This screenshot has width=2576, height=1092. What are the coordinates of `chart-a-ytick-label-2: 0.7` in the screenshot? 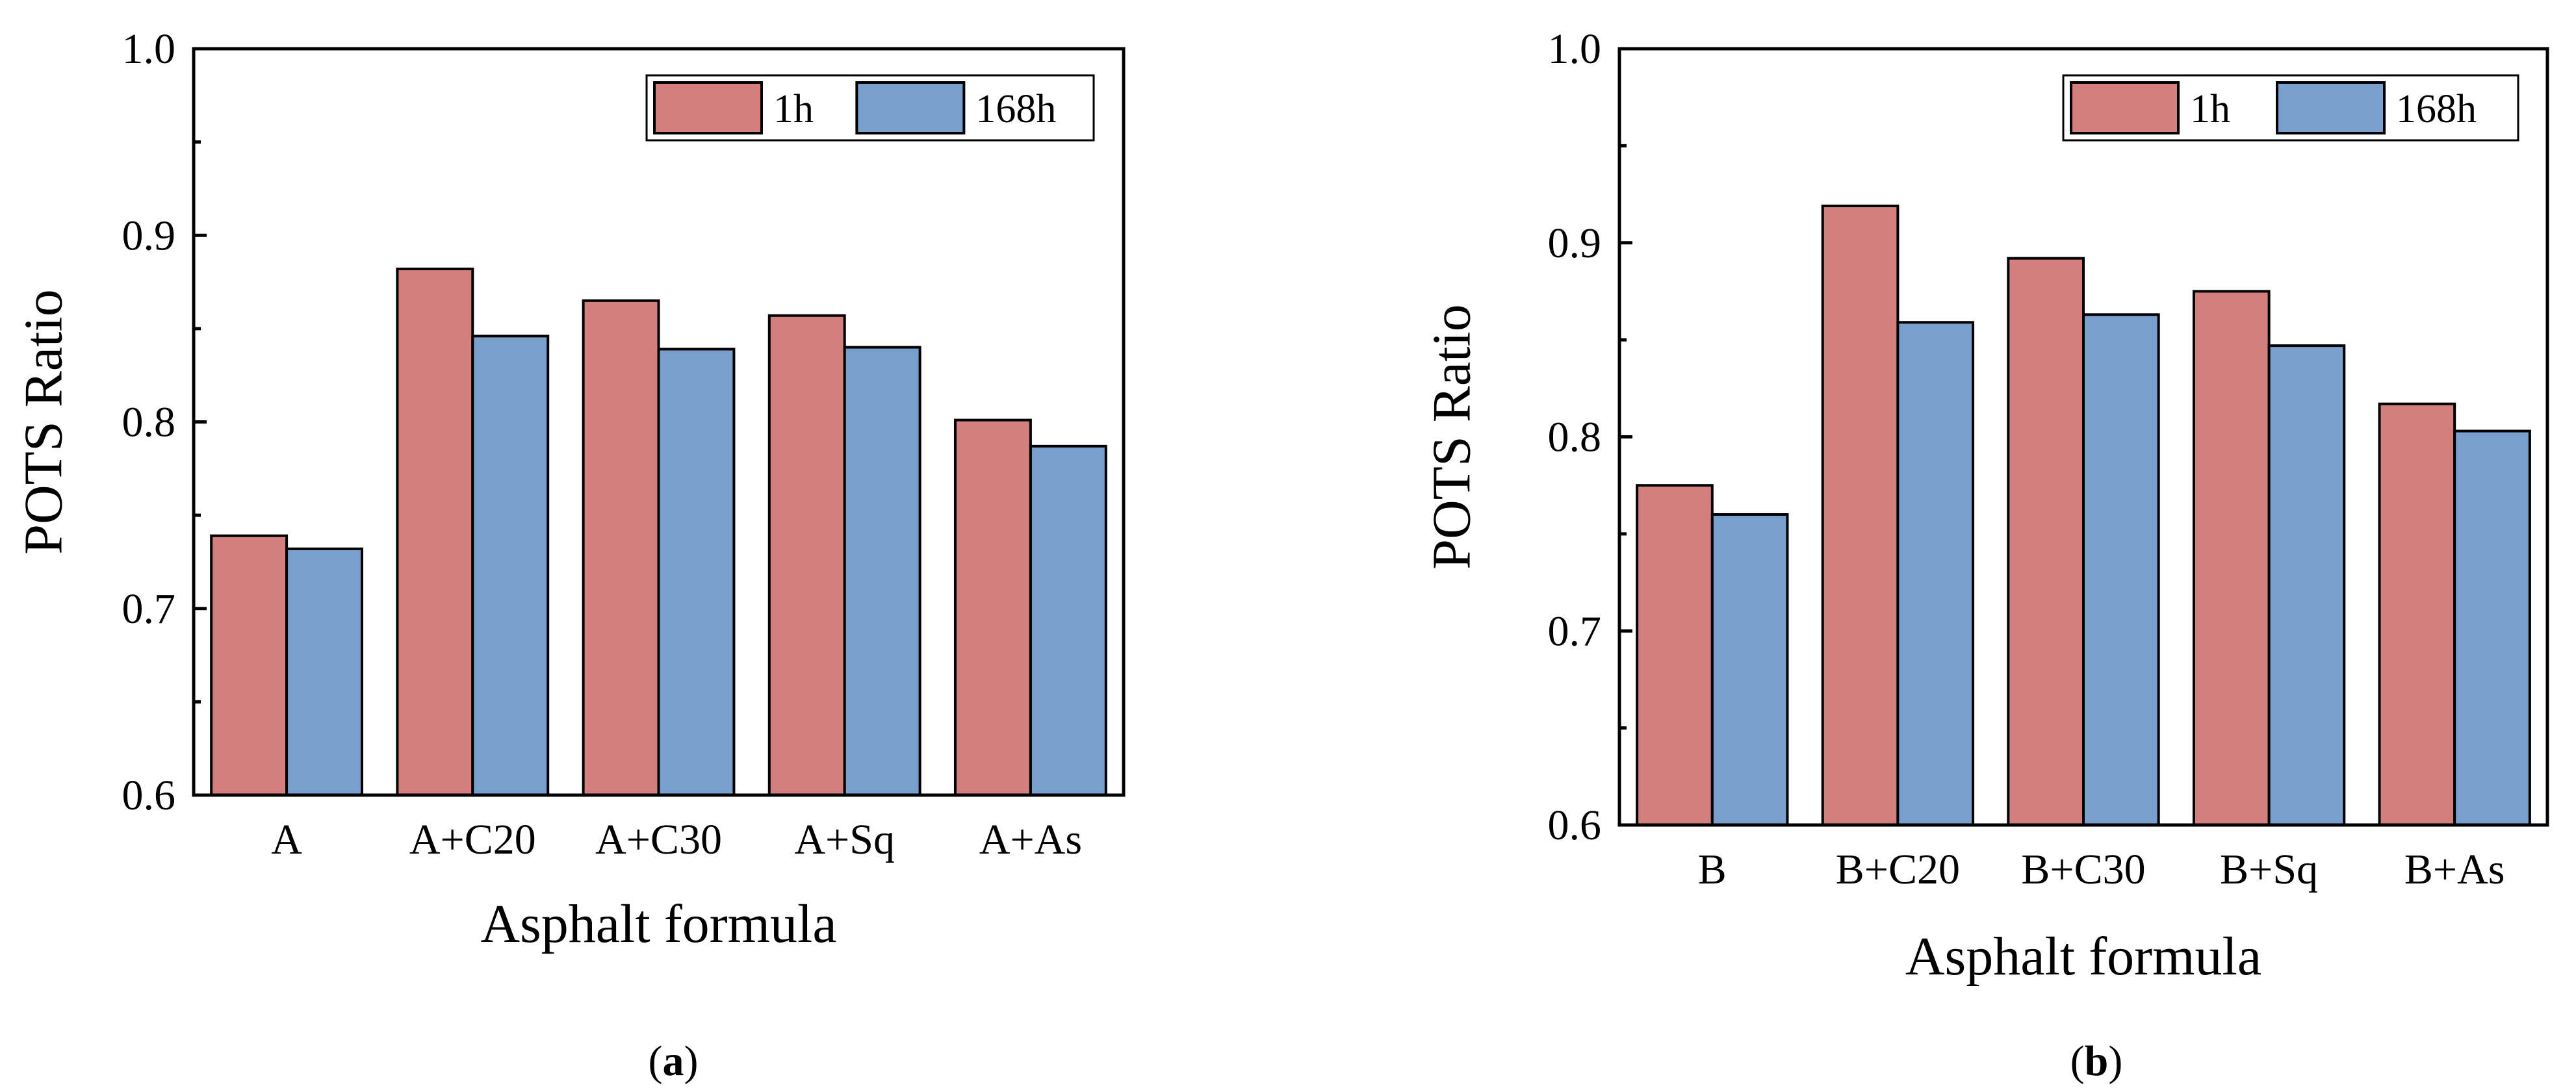 It's located at (149, 609).